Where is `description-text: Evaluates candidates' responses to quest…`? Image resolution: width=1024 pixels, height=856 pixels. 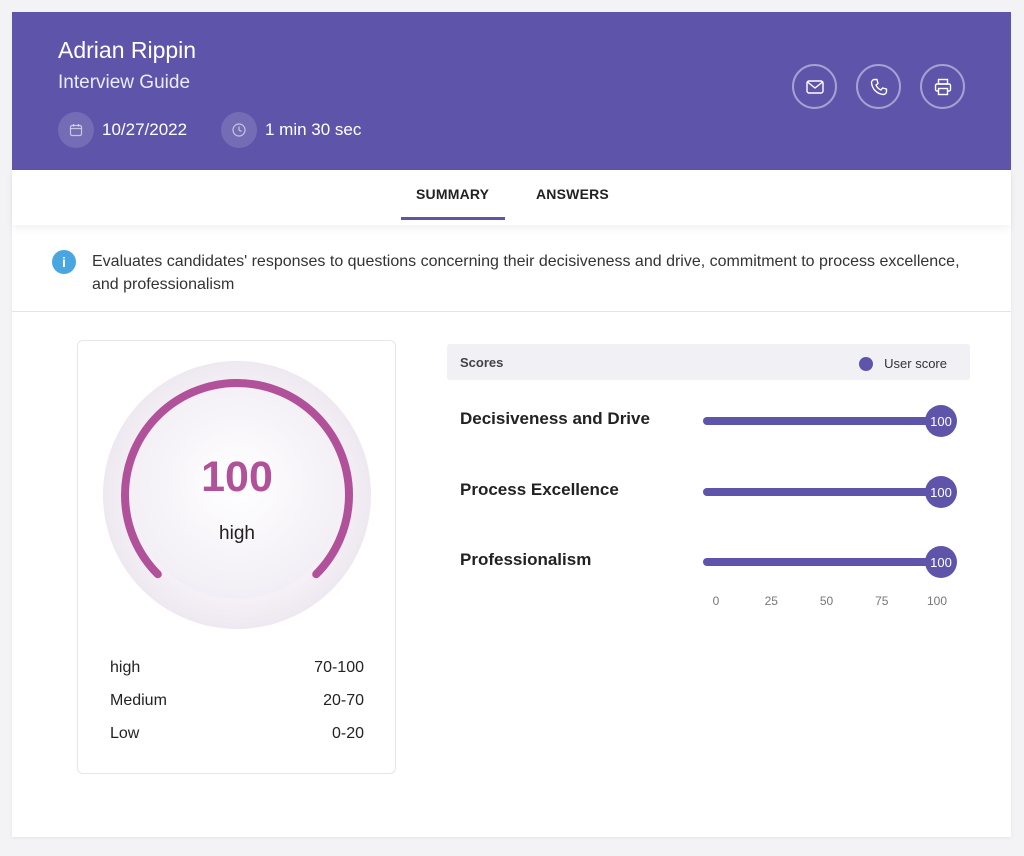
description-text: Evaluates candidates' responses to quest… is located at coordinates (526, 273).